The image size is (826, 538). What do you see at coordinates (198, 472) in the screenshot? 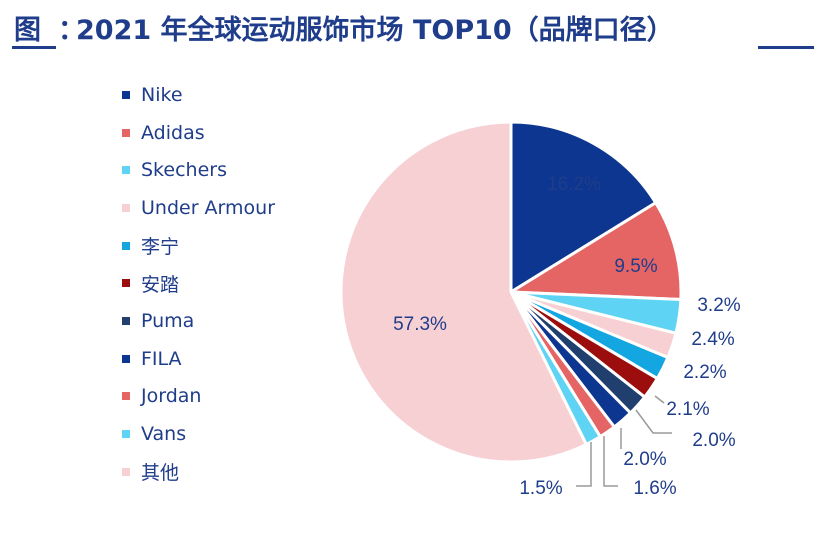
I see `legend-item: 其他` at bounding box center [198, 472].